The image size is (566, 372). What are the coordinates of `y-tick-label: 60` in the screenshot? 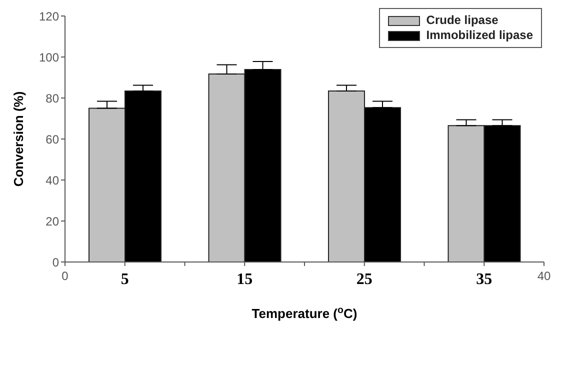 It's located at (53, 139).